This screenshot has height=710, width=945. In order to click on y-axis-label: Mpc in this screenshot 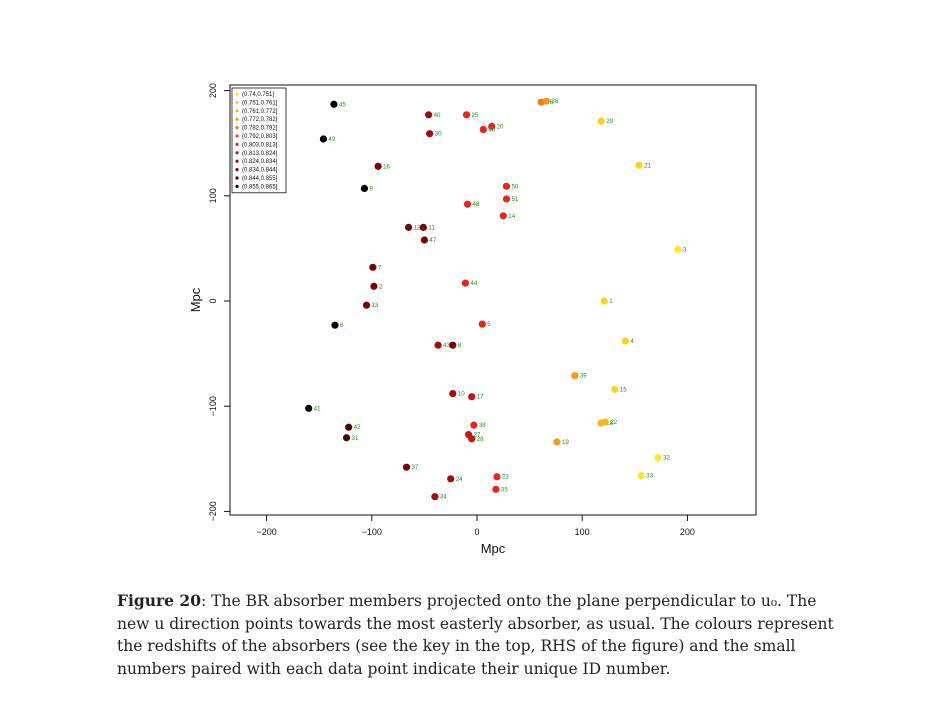, I will do `click(195, 299)`.